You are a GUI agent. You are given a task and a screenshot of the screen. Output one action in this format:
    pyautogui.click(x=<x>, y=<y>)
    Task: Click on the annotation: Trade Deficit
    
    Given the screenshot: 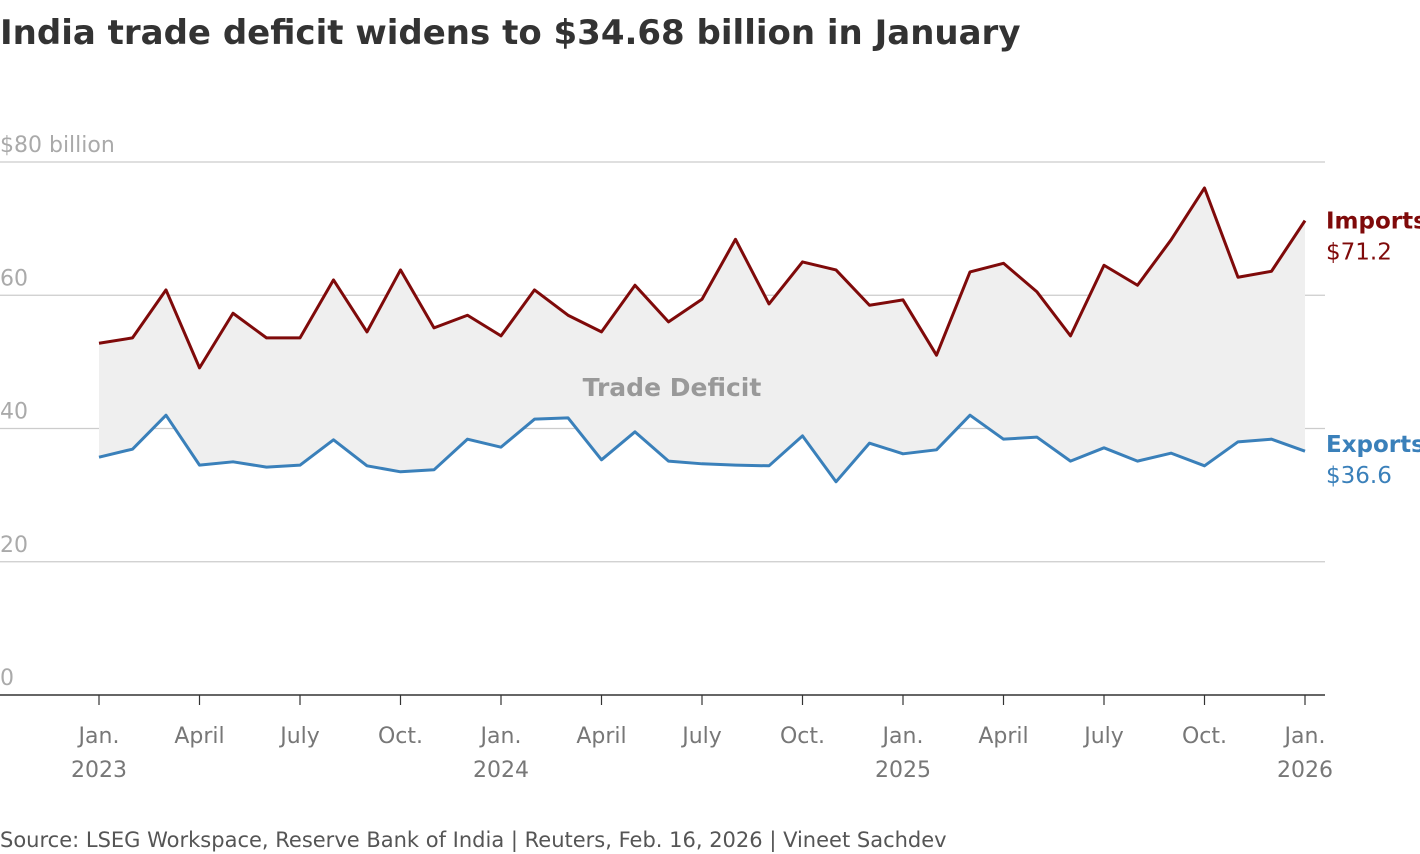 What is the action you would take?
    pyautogui.click(x=672, y=387)
    